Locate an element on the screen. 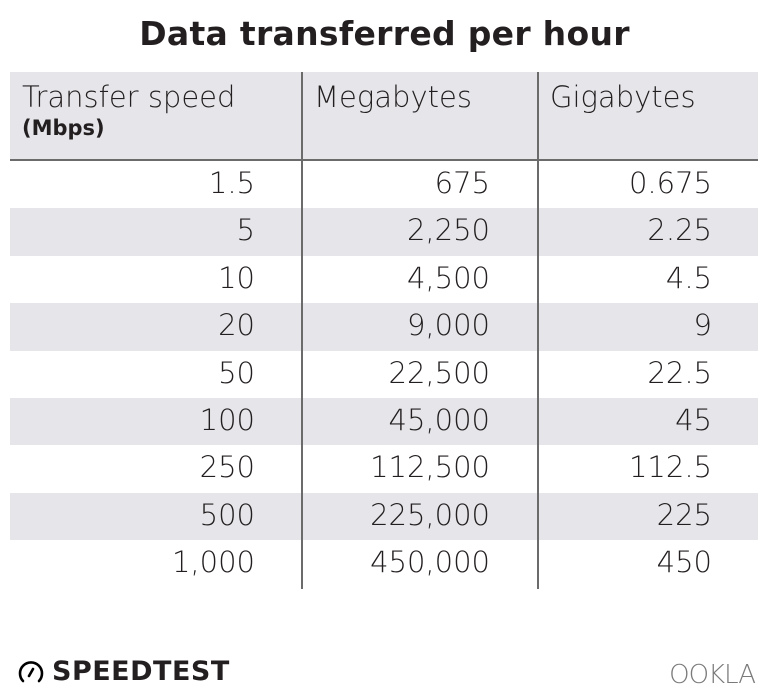 This screenshot has height=698, width=769. header-gigabytes: Gigabytes is located at coordinates (623, 97).